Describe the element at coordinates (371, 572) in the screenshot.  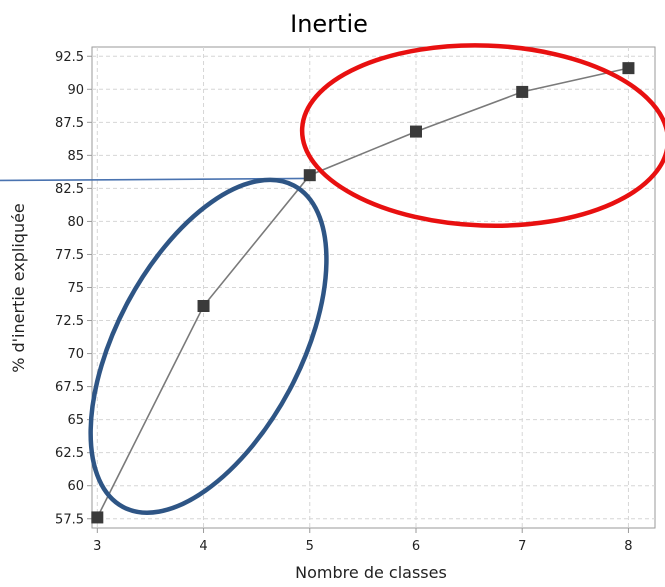
I see `x-axis-title: Nombre de classes` at that location.